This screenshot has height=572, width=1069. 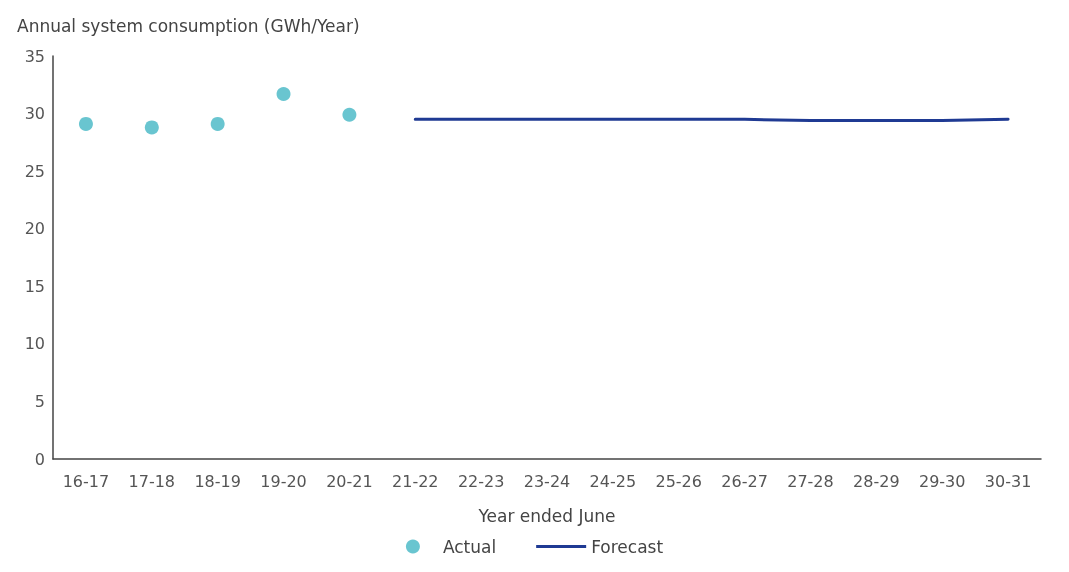 What do you see at coordinates (188, 25) in the screenshot?
I see `y-axis-title: Annual system consumption (GWh/Year)` at bounding box center [188, 25].